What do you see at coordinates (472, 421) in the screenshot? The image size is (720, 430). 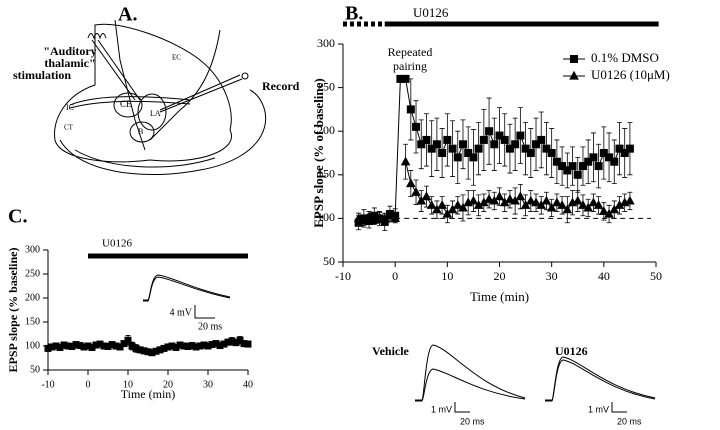 I see `scale-label: 20 ms` at bounding box center [472, 421].